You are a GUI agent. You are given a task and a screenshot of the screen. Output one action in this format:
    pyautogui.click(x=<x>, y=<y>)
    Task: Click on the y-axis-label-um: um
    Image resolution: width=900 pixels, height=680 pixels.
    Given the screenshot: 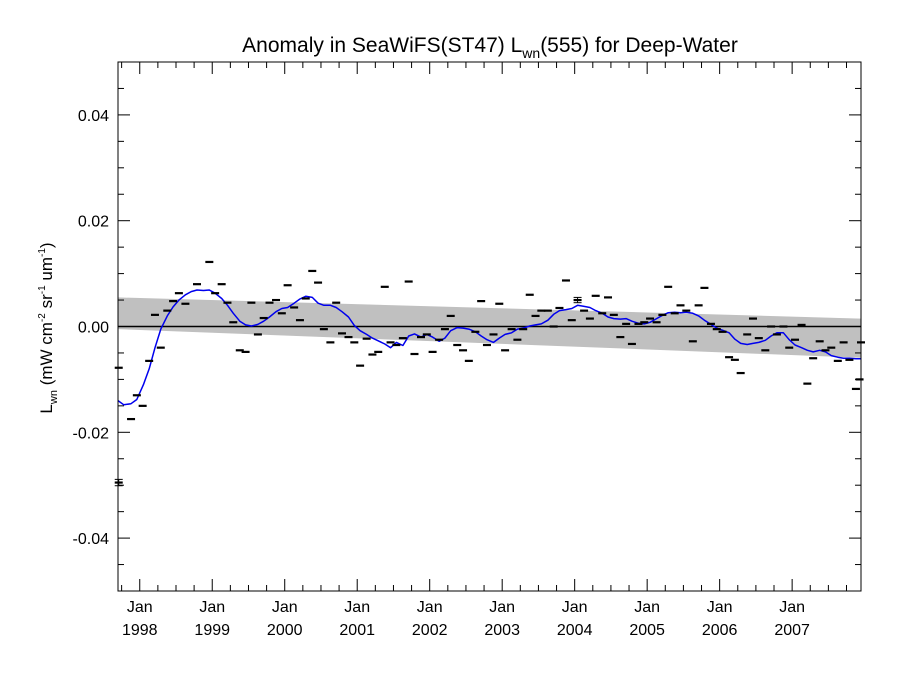 What is the action you would take?
    pyautogui.click(x=46, y=271)
    